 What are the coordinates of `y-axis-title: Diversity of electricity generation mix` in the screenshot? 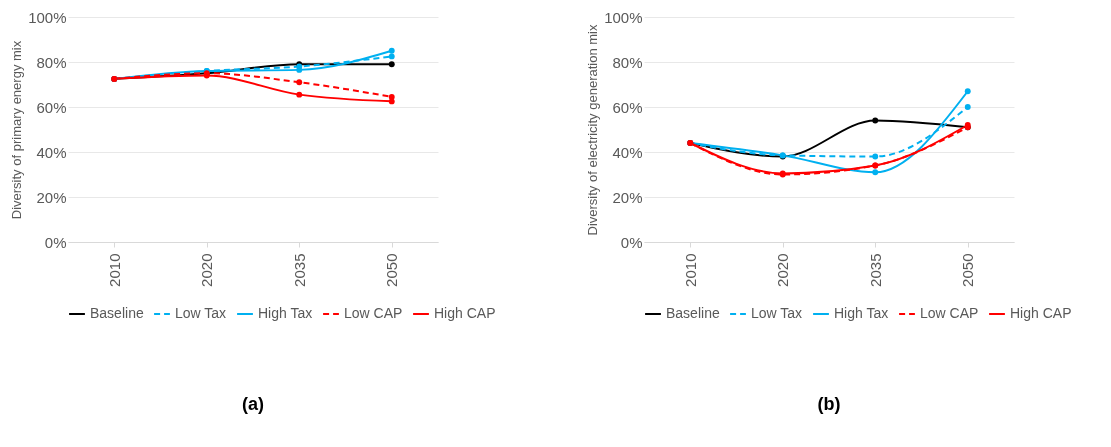 It's located at (593, 130).